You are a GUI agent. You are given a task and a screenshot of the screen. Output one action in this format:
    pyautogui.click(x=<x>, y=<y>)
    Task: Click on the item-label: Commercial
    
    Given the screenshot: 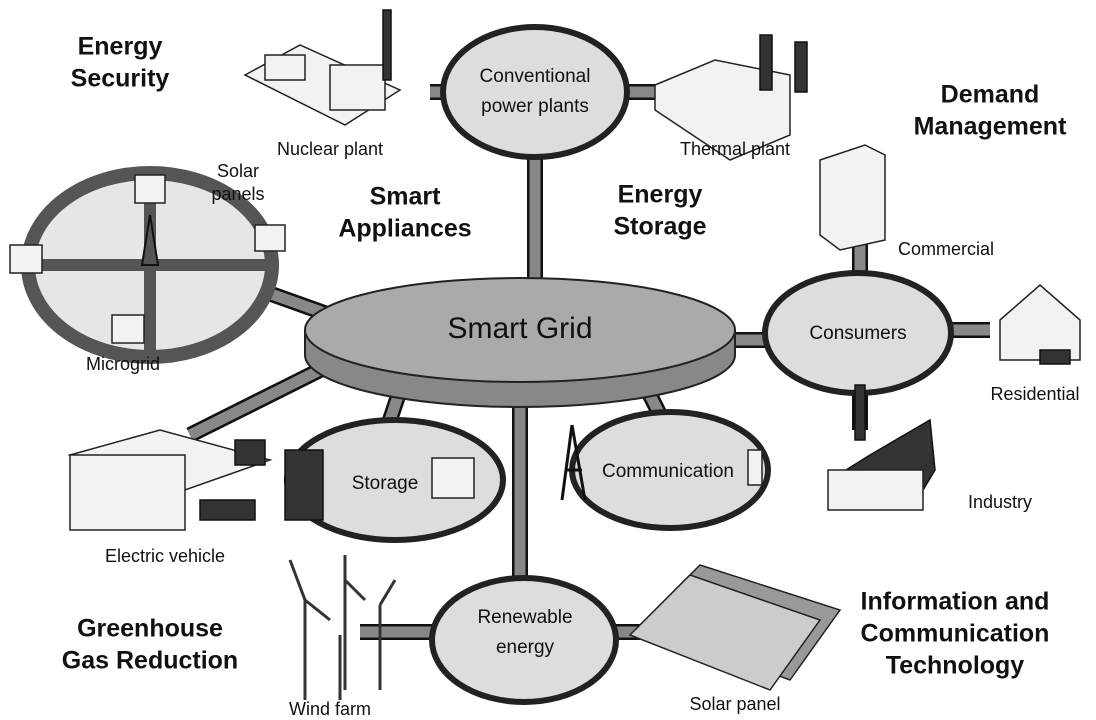 What is the action you would take?
    pyautogui.click(x=946, y=249)
    